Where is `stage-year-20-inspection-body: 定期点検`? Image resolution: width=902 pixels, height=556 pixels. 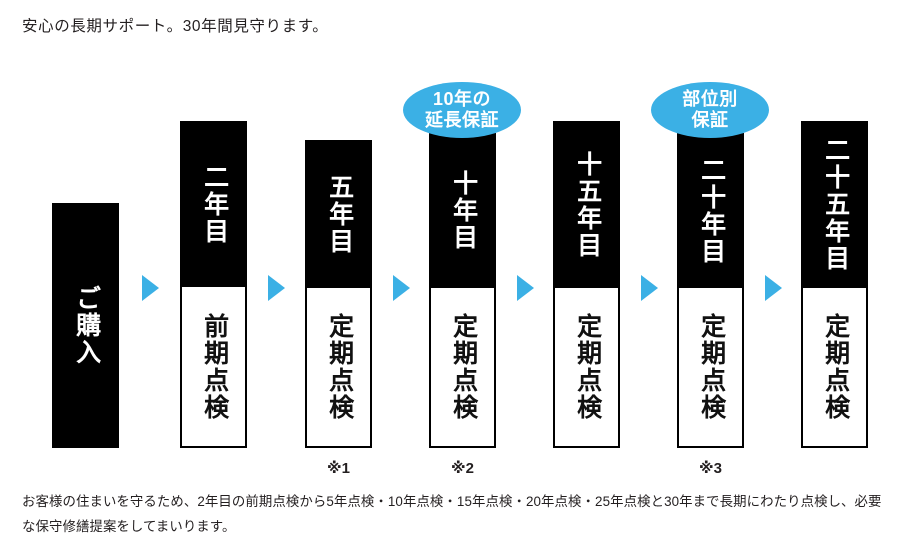
stage-year-20-inspection-body: 定期点検 is located at coordinates (710, 368).